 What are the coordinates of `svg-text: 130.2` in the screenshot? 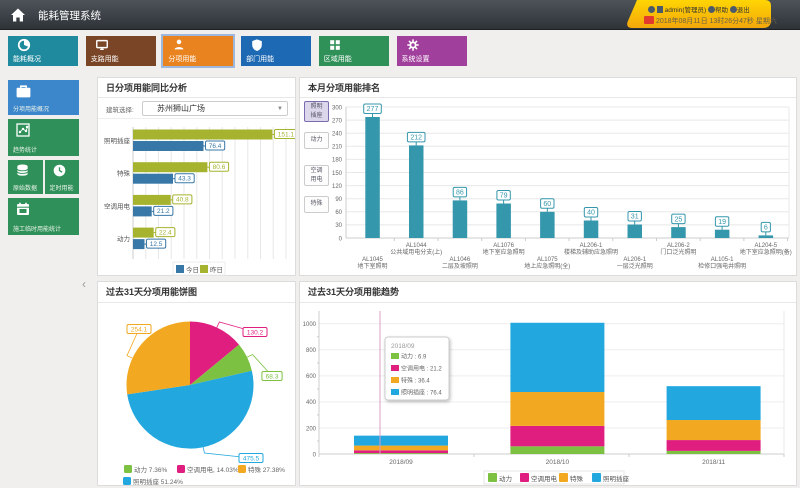 It's located at (255, 332).